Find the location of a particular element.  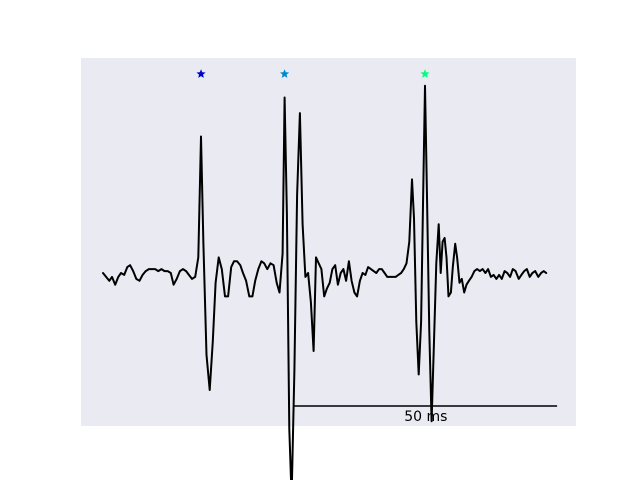

scale-bar-label: 50 ms is located at coordinates (425, 417).